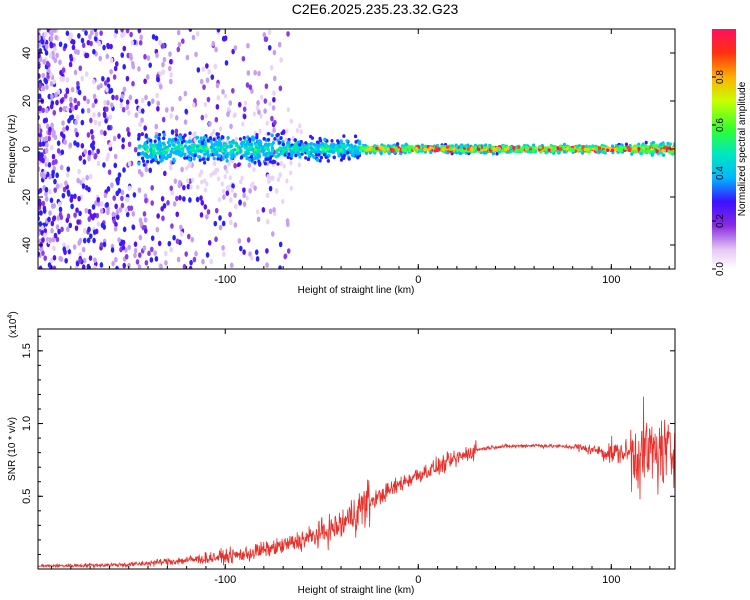 Image resolution: width=750 pixels, height=600 pixels. What do you see at coordinates (27, 350) in the screenshot?
I see `snr-ytick-label: 1.5` at bounding box center [27, 350].